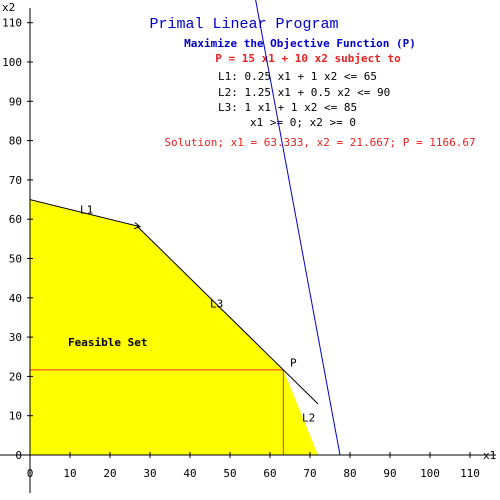 This screenshot has width=500, height=500. Describe the element at coordinates (227, 315) in the screenshot. I see `constraint-line-l3` at that location.